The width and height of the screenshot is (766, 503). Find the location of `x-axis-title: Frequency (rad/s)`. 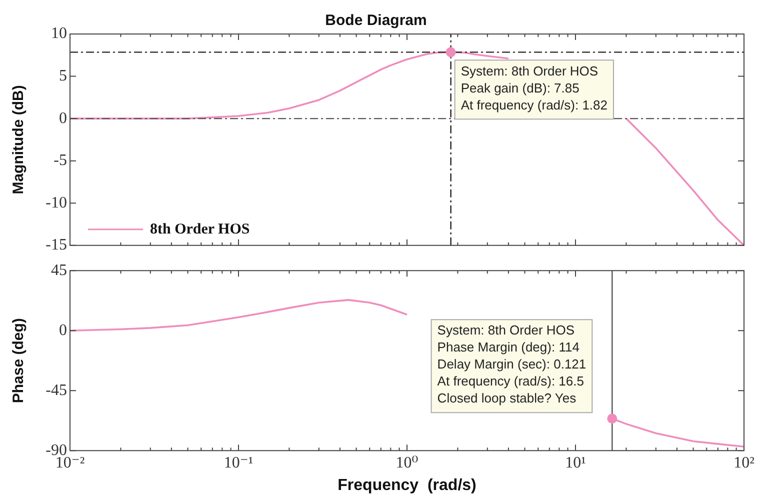

x-axis-title: Frequency (rad/s) is located at coordinates (407, 485).